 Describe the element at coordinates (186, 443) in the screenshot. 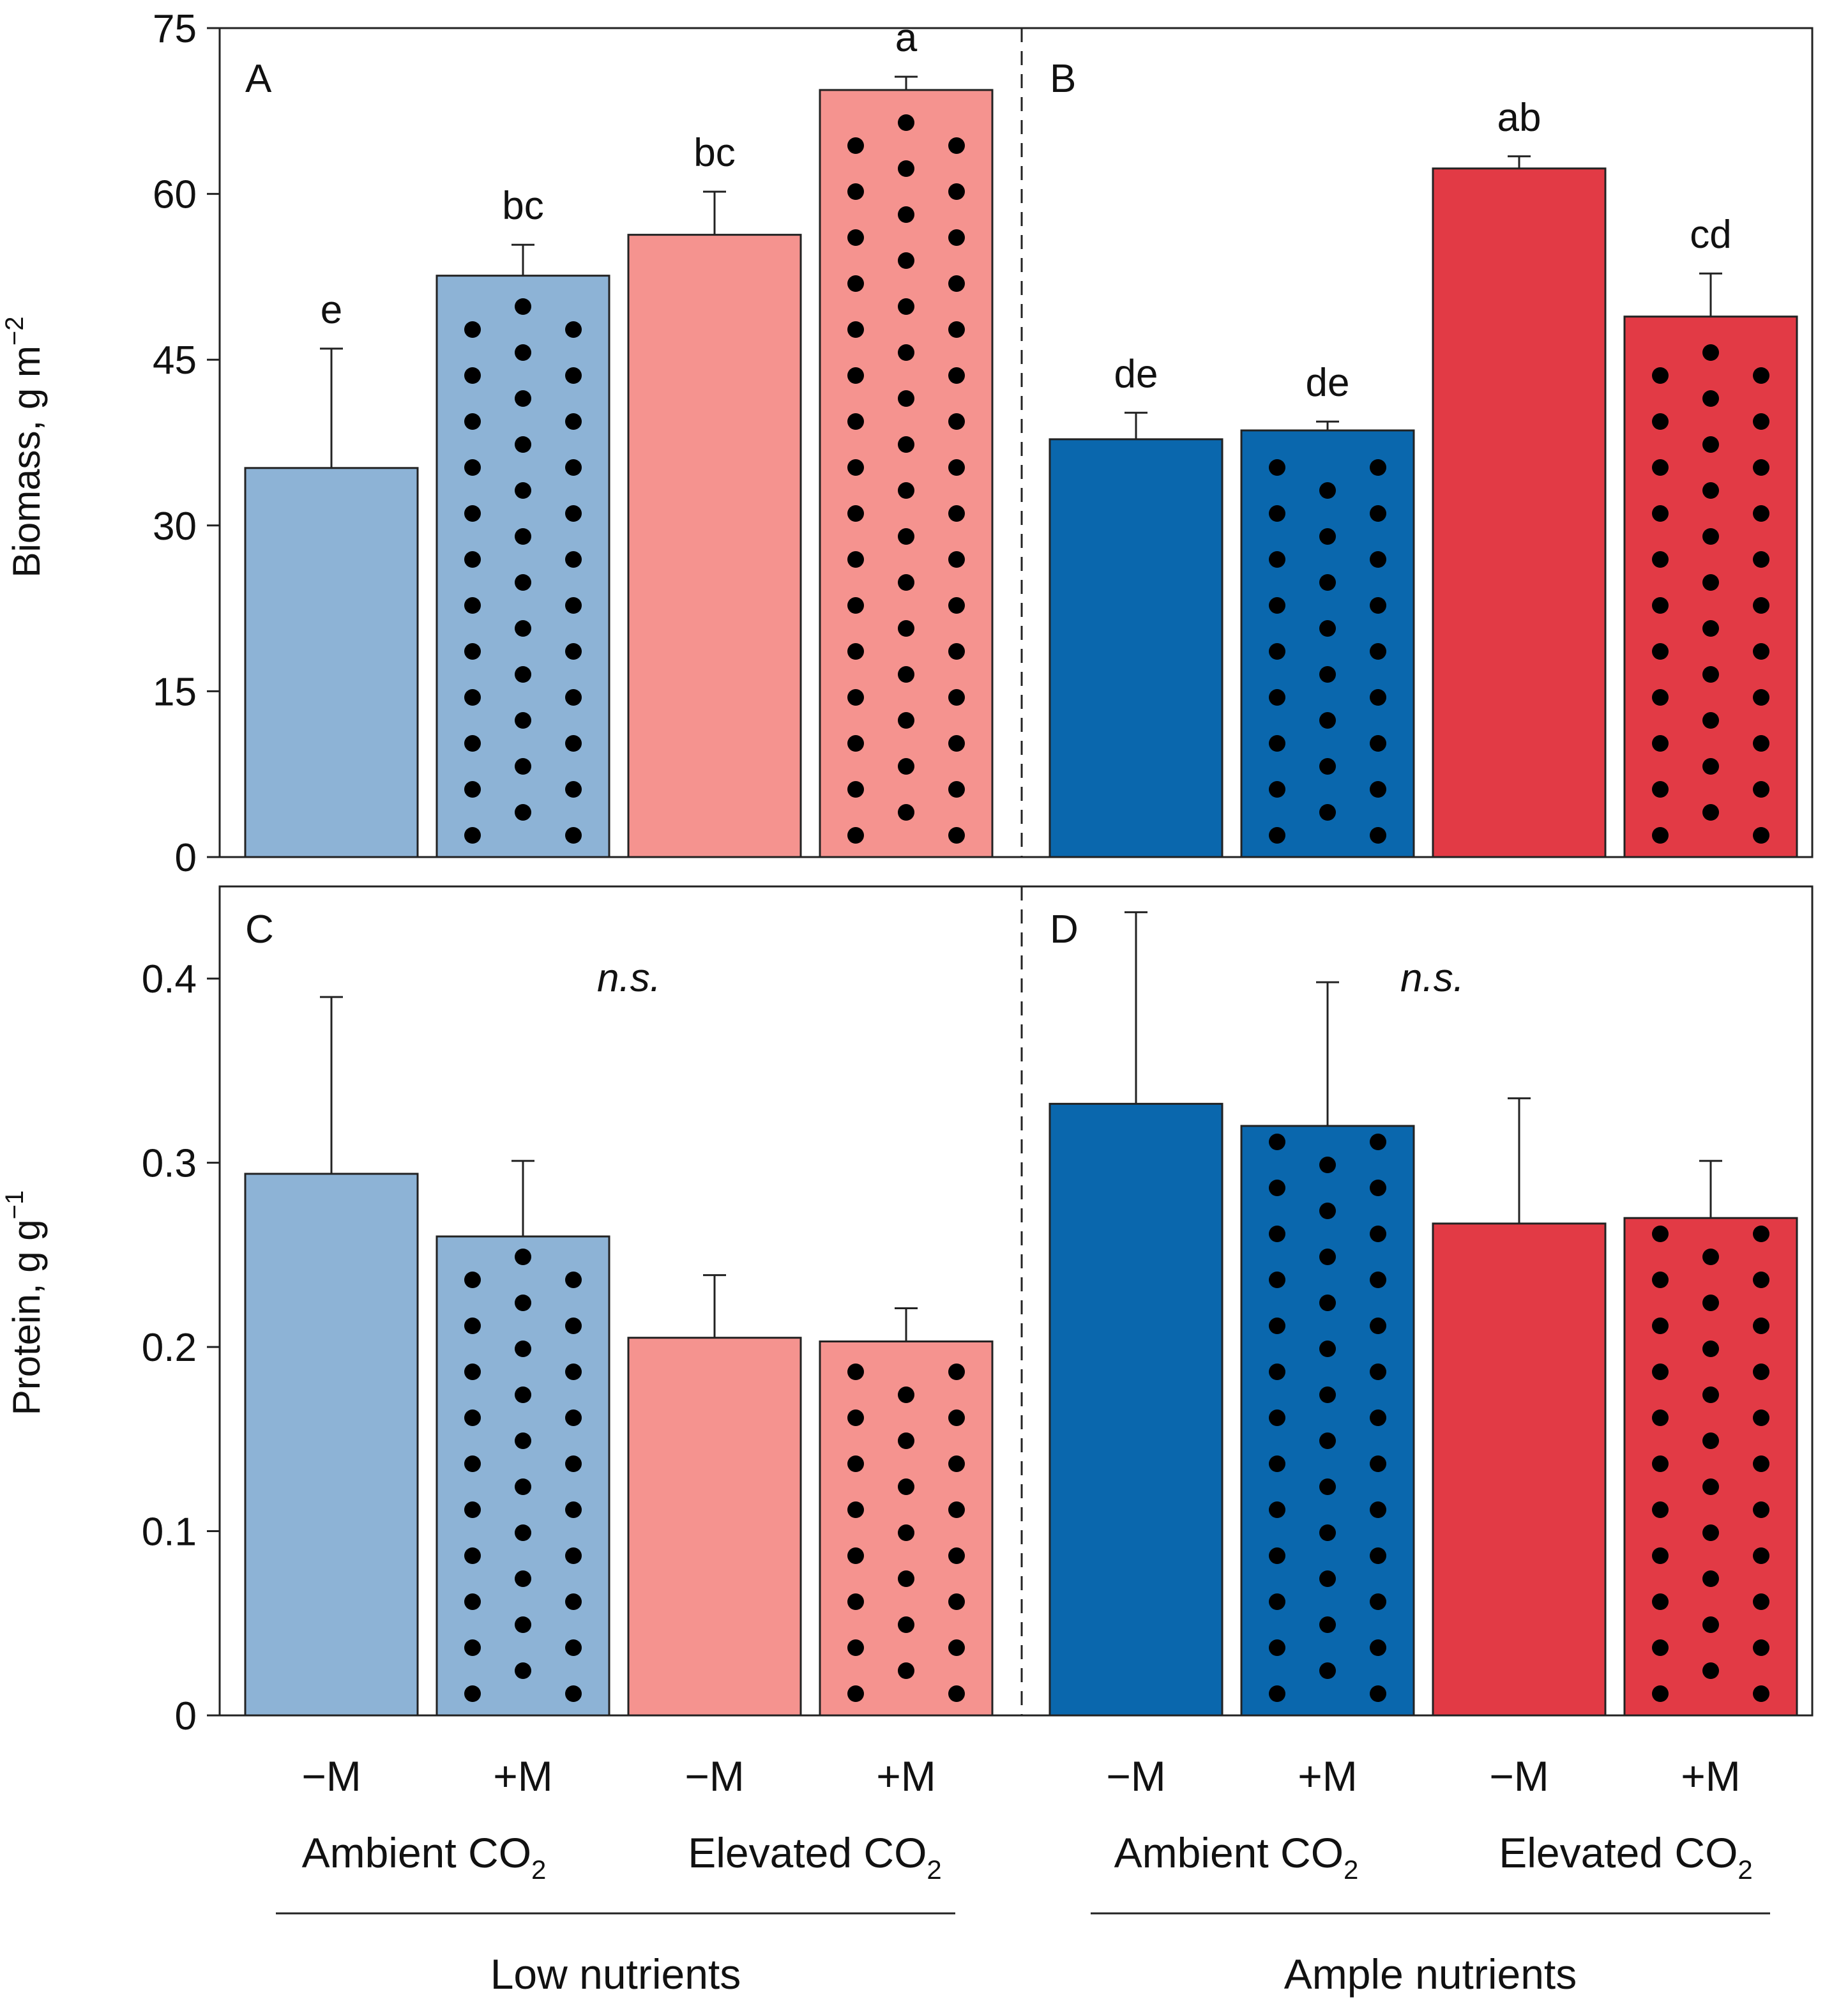

I see `y-axis-top: 0 15 30 45 60 75` at that location.